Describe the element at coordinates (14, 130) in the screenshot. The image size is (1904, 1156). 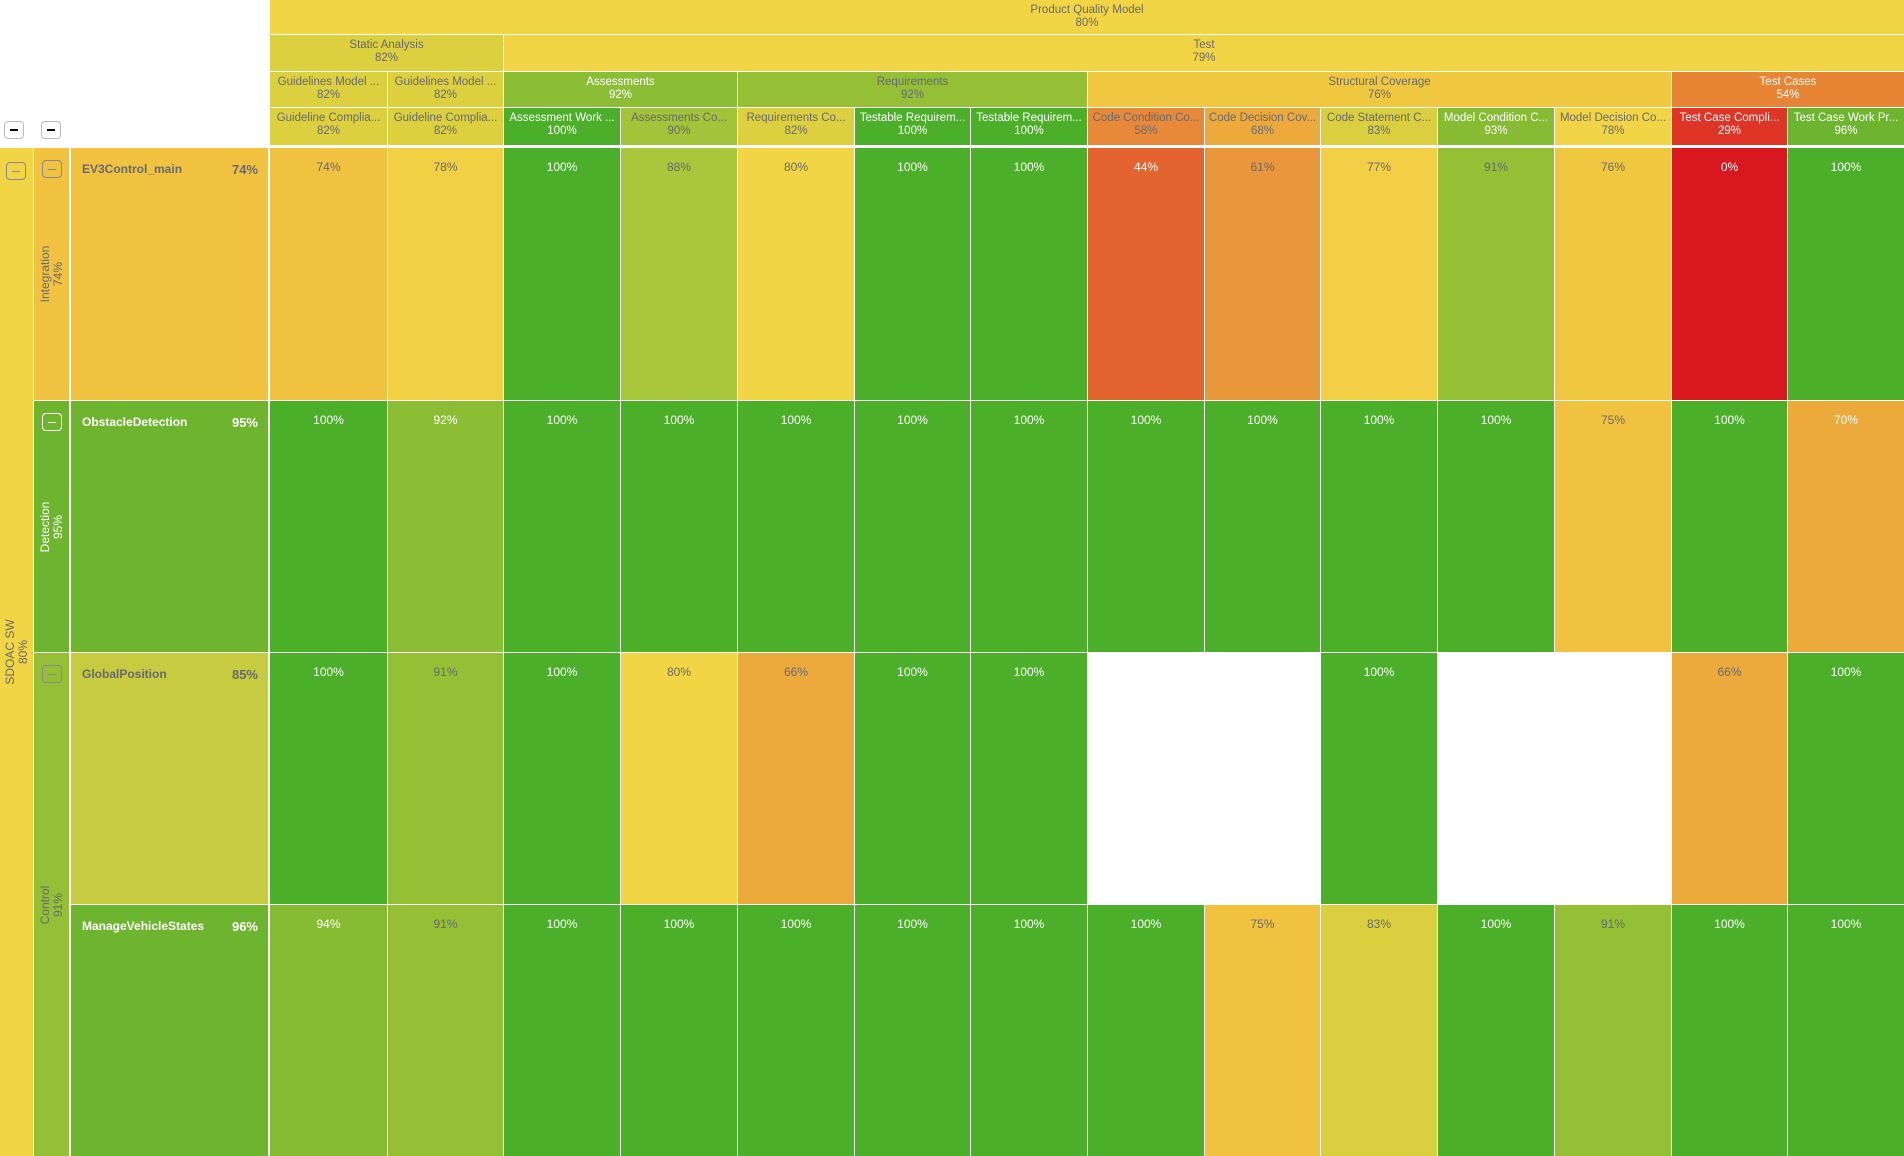
I see `collapse-all-level1-button` at that location.